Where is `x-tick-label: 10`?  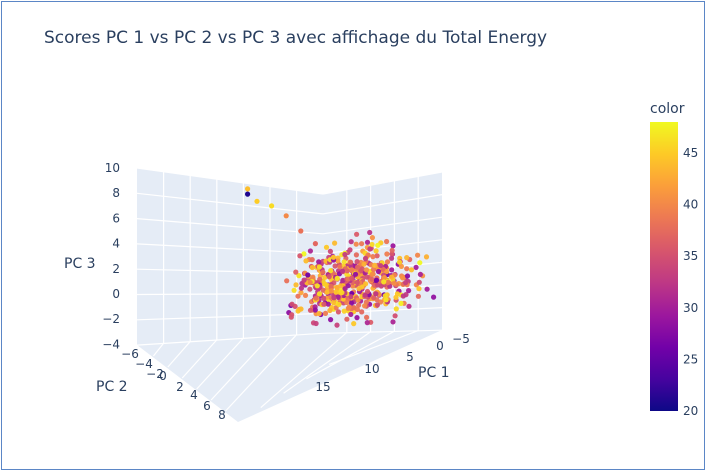
x-tick-label: 10 is located at coordinates (371, 369).